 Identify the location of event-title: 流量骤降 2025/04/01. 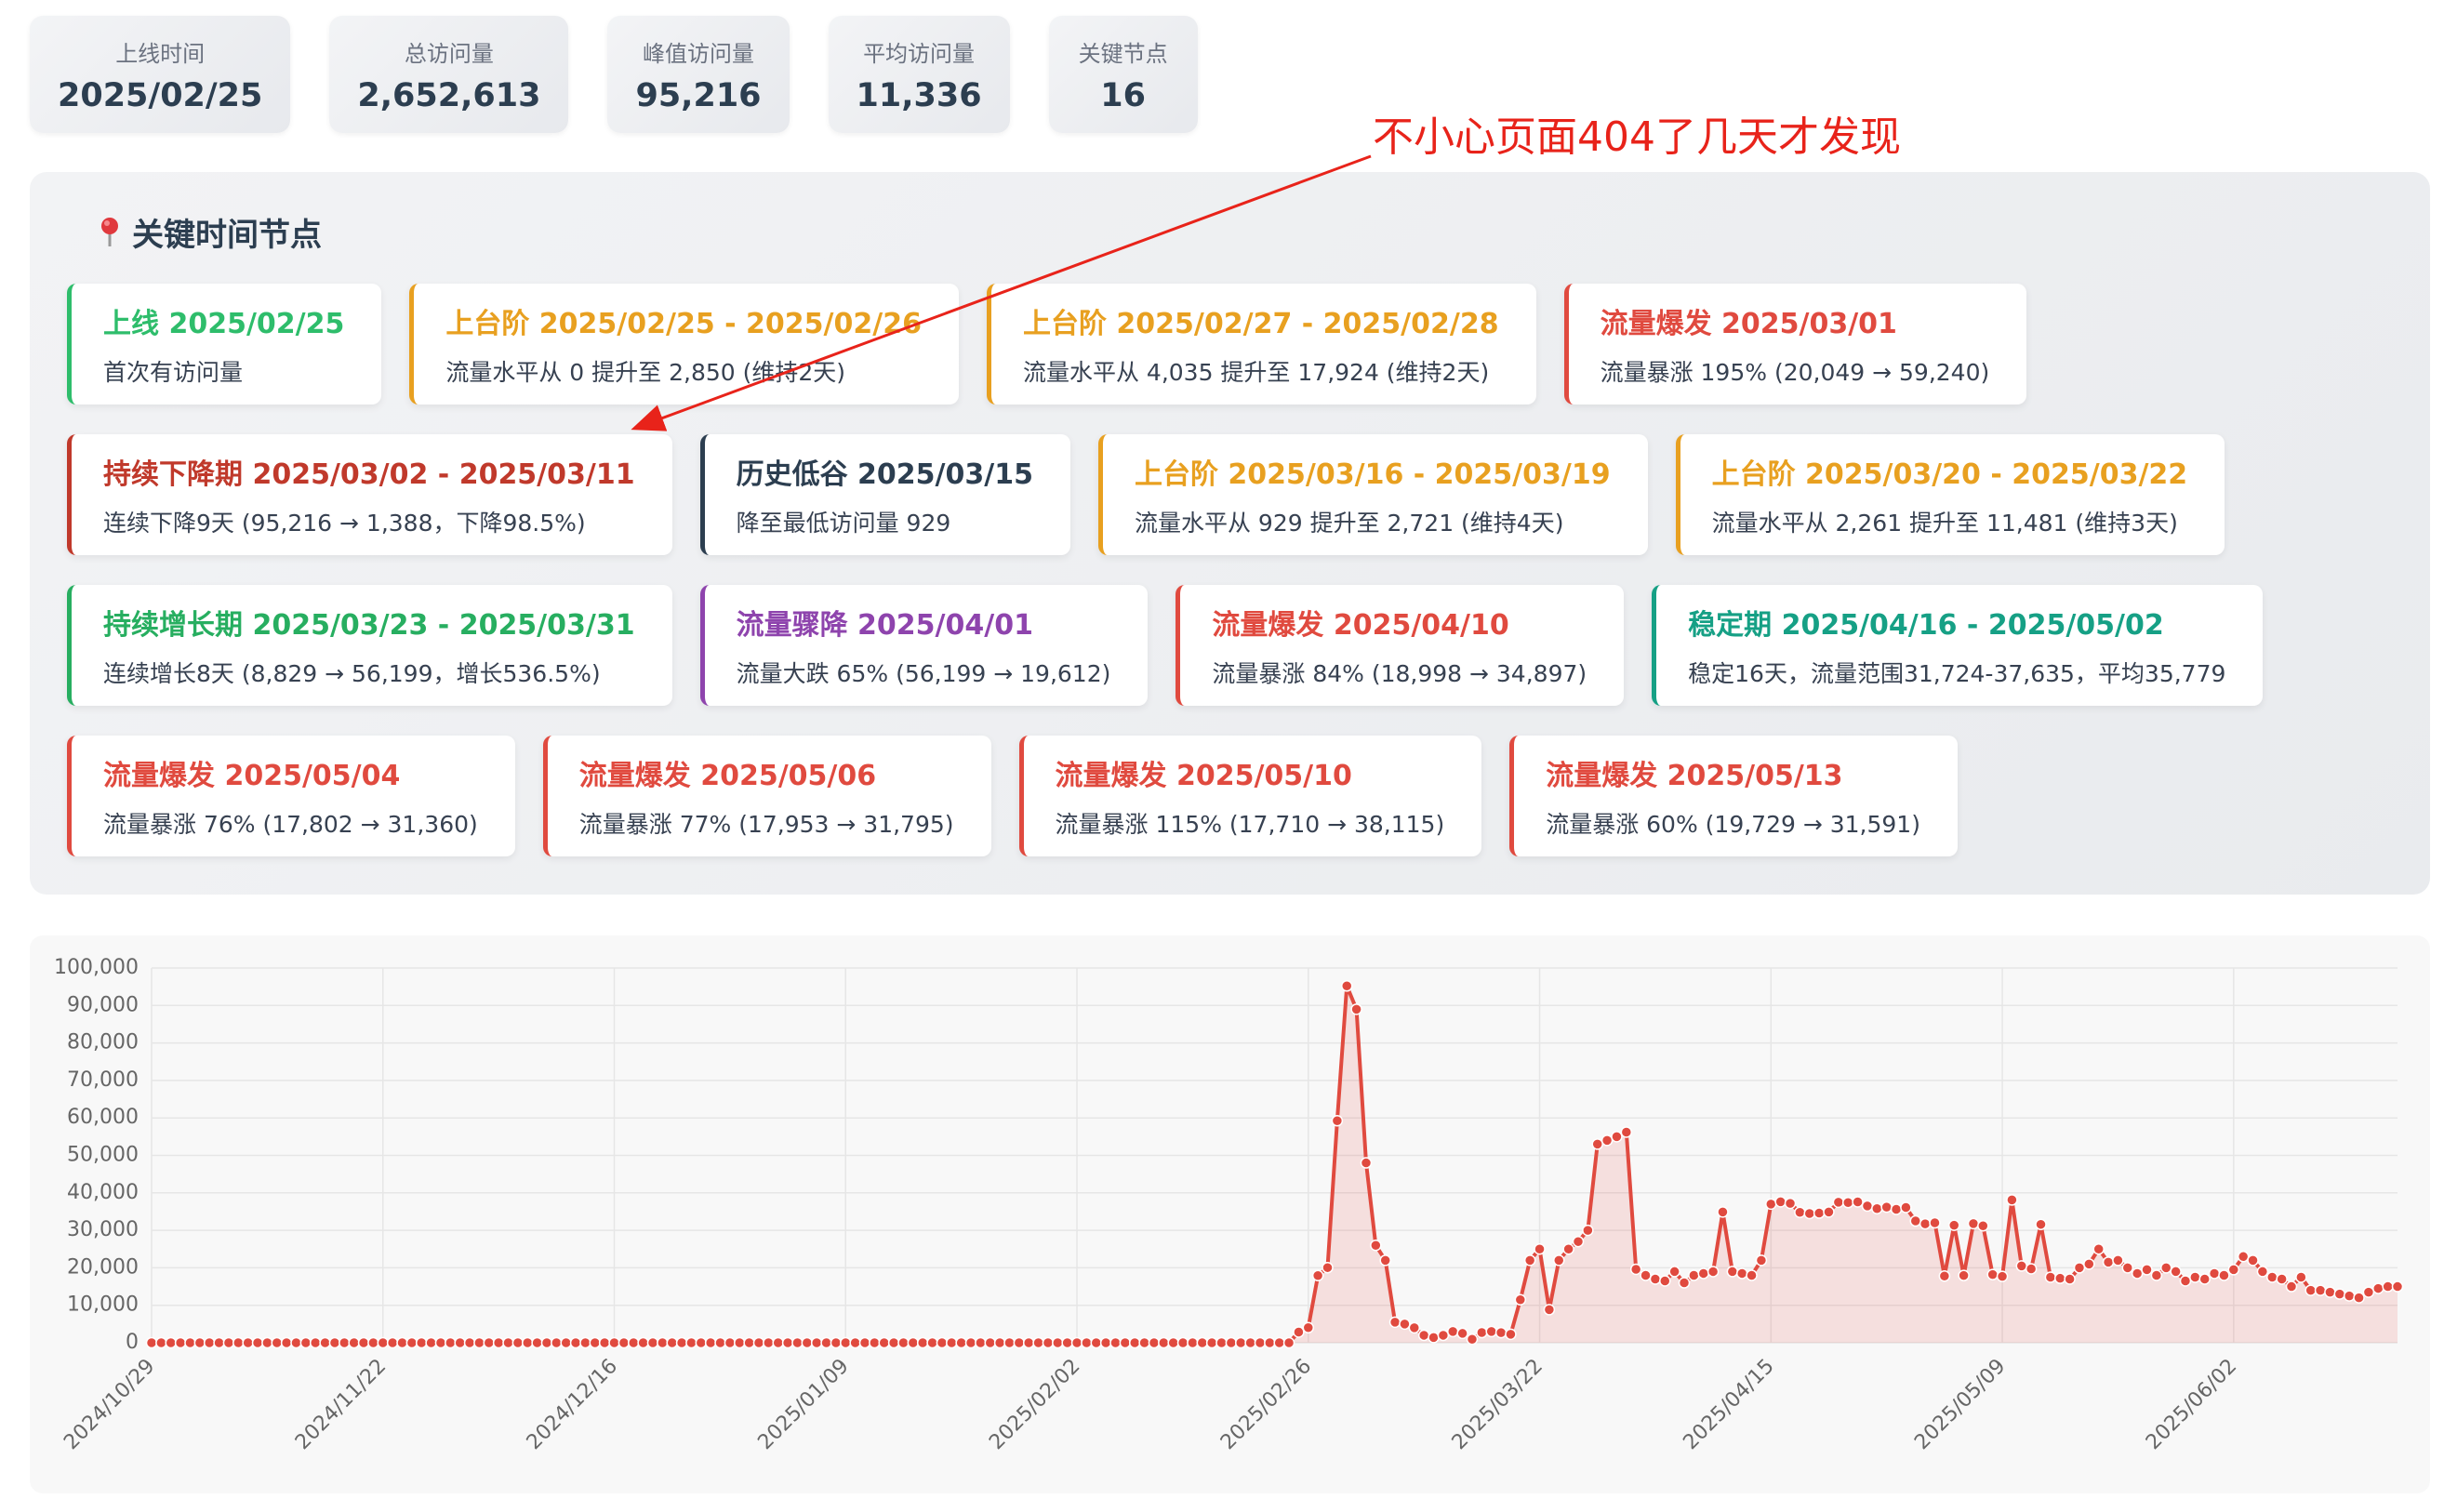
(884, 625).